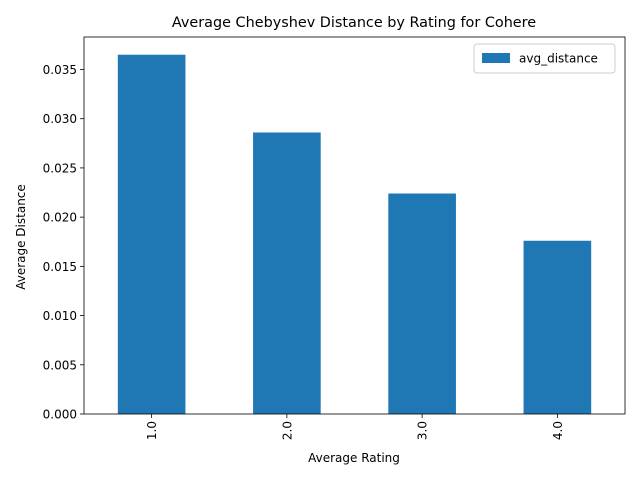 This screenshot has width=640, height=484. What do you see at coordinates (422, 303) in the screenshot?
I see `bar-3.0` at bounding box center [422, 303].